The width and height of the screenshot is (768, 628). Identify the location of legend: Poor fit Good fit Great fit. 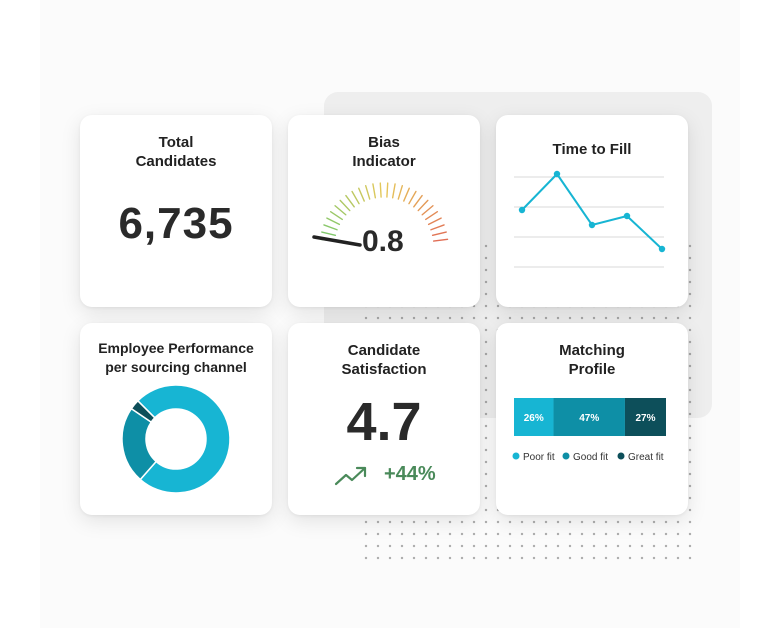
(588, 457).